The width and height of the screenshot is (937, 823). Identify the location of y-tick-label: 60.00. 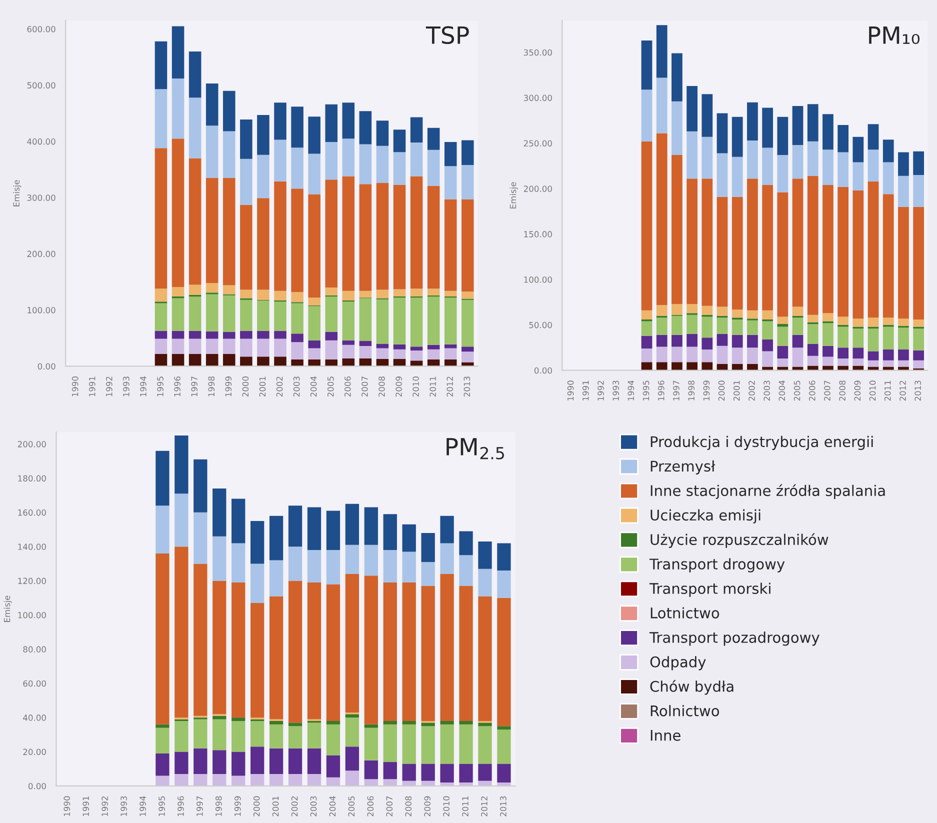
(34, 683).